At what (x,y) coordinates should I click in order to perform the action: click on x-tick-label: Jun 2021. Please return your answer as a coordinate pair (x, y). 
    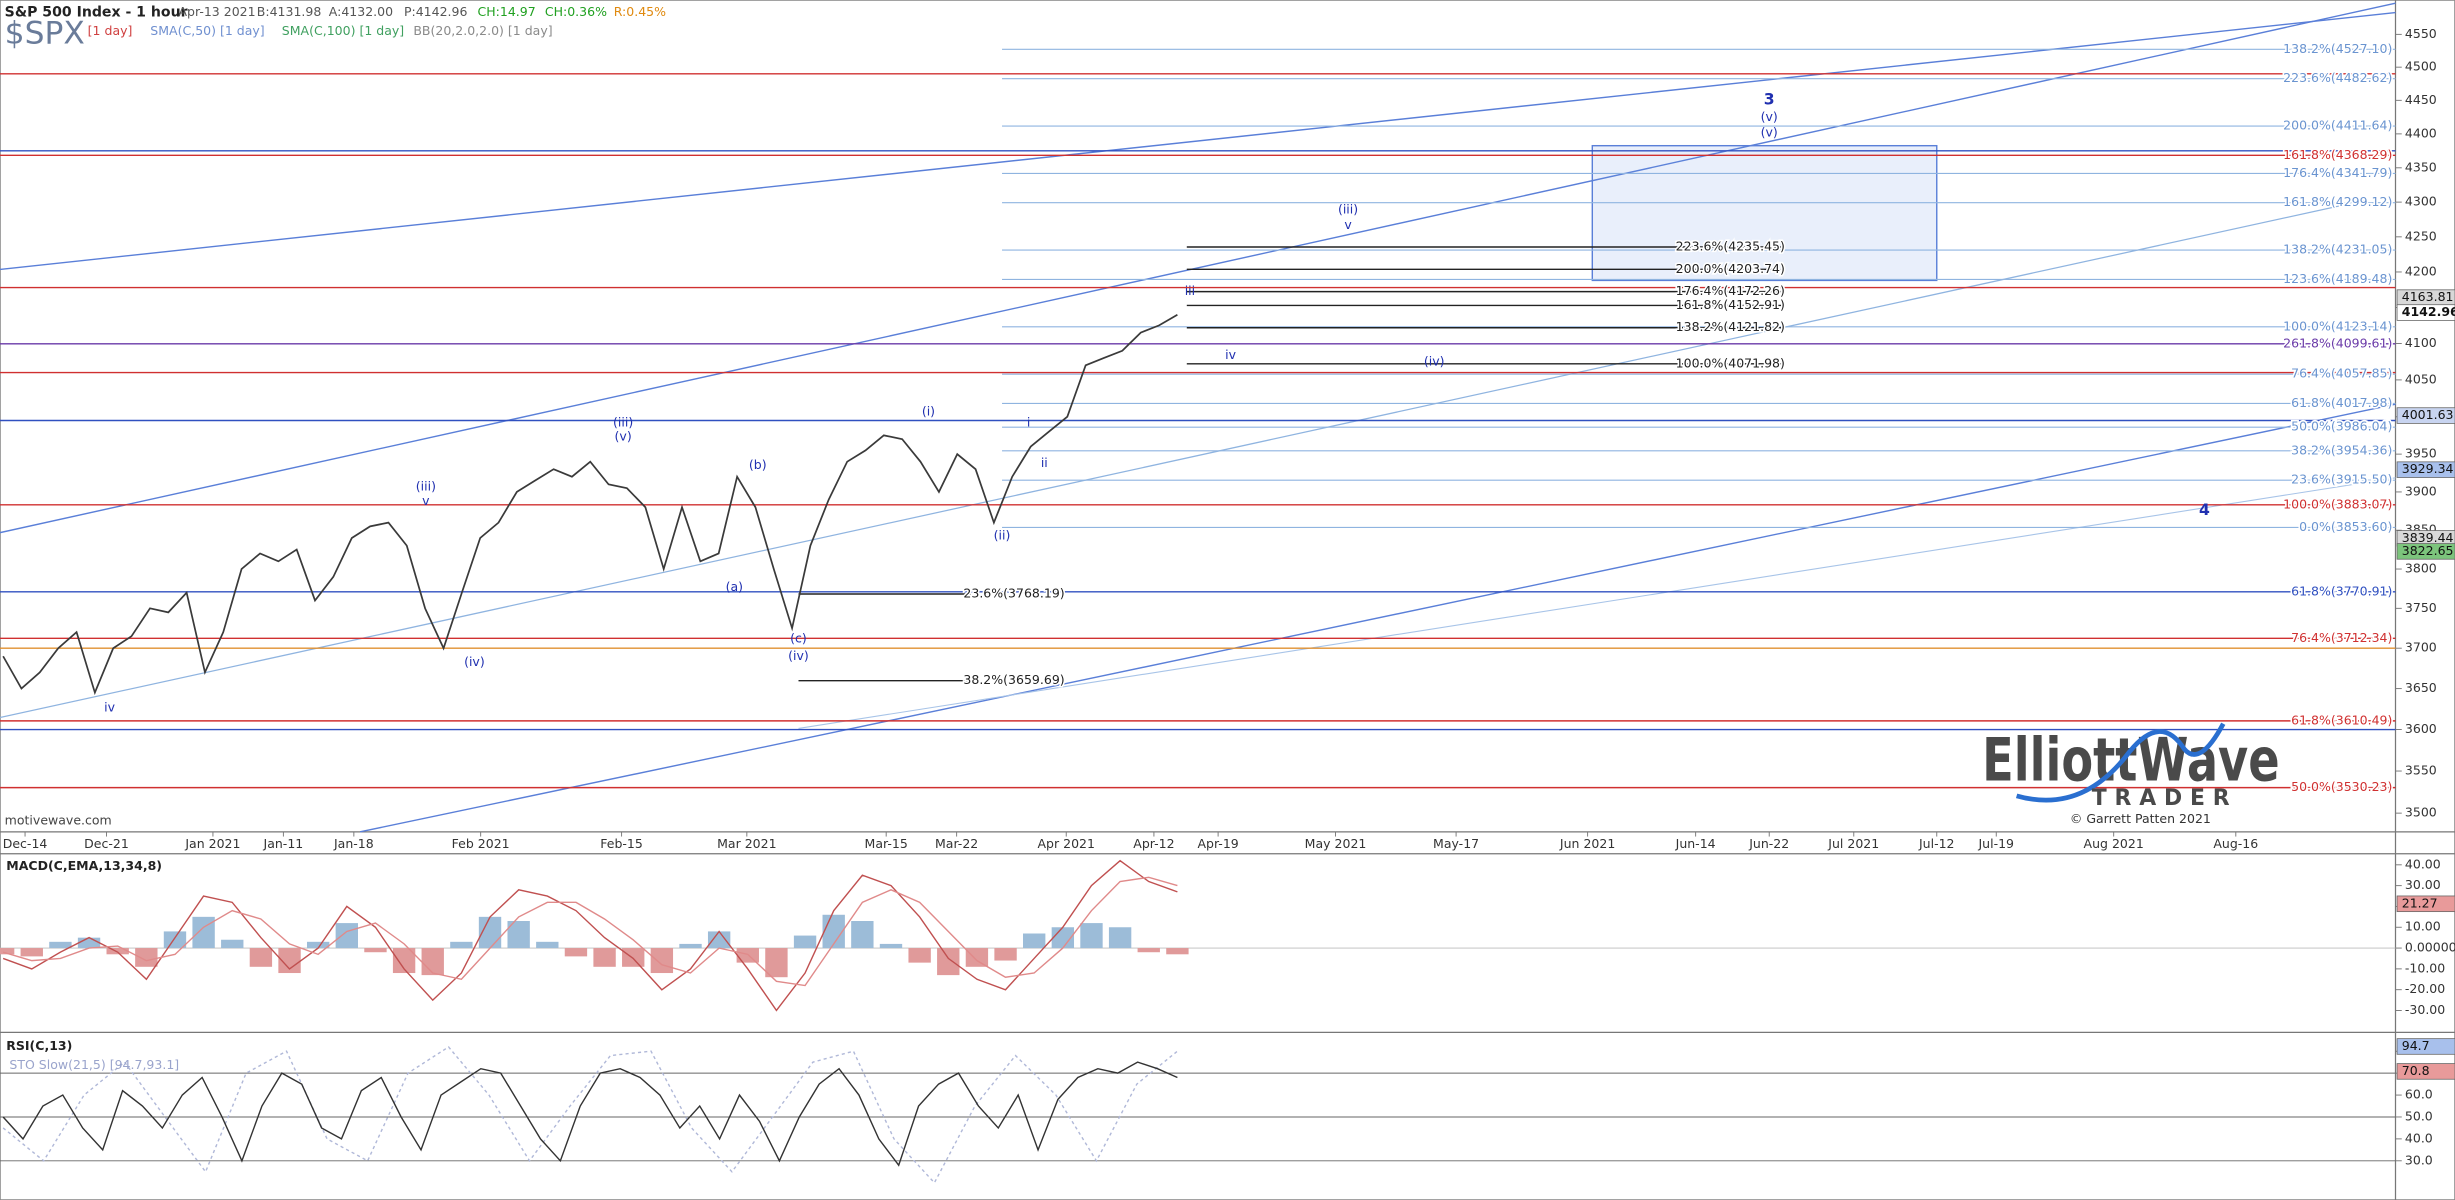
    Looking at the image, I should click on (1587, 843).